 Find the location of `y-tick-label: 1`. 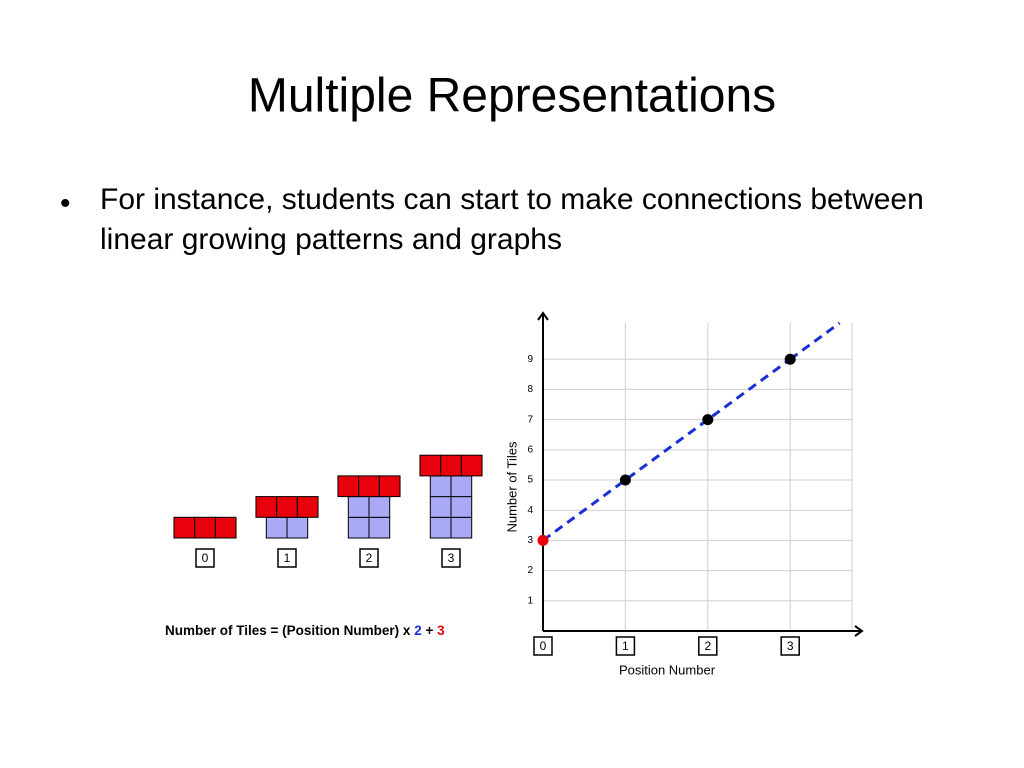

y-tick-label: 1 is located at coordinates (530, 600).